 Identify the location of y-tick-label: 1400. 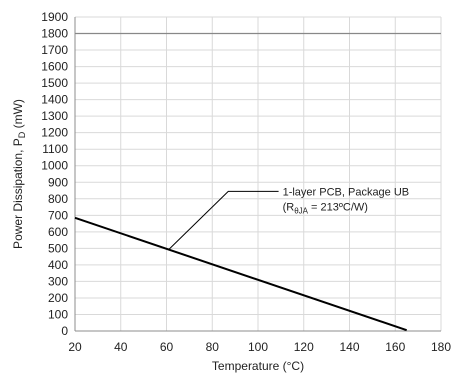
(54, 100).